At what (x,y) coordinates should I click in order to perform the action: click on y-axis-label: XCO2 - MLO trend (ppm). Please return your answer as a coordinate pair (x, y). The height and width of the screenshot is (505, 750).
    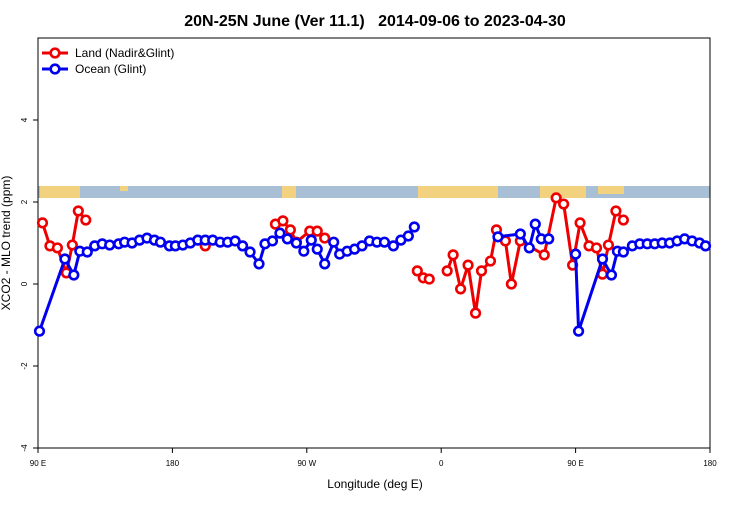
    Looking at the image, I should click on (6, 243).